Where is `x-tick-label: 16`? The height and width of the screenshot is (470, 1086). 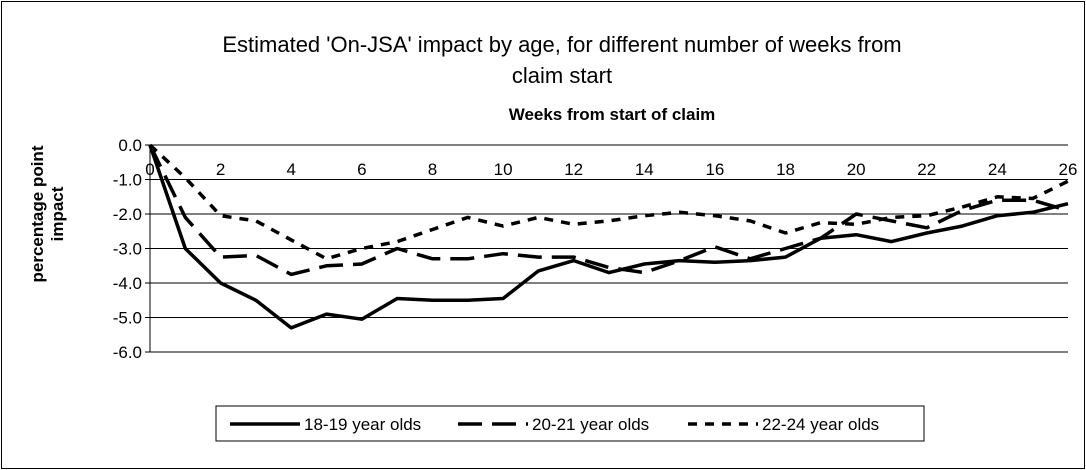
x-tick-label: 16 is located at coordinates (714, 169).